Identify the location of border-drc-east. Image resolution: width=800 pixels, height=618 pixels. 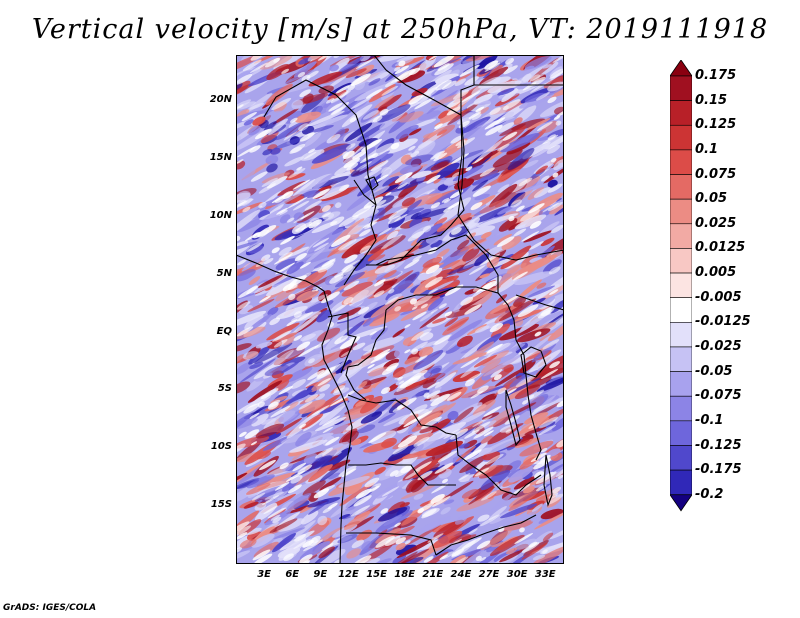
(519, 376).